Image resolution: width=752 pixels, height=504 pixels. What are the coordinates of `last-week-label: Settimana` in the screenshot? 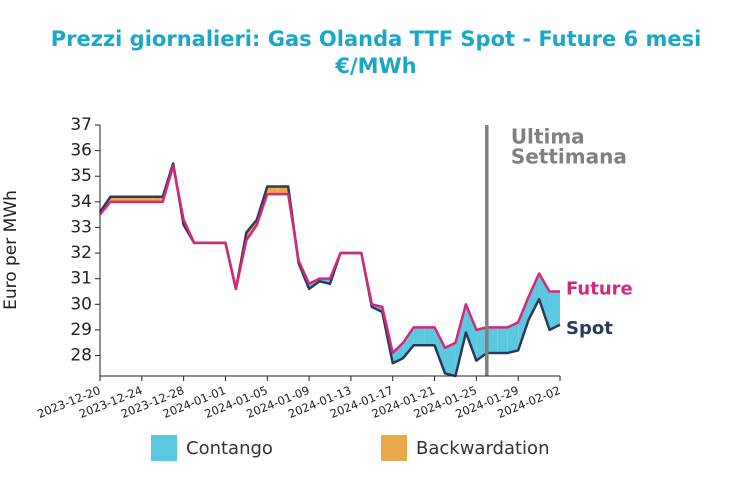 It's located at (569, 157).